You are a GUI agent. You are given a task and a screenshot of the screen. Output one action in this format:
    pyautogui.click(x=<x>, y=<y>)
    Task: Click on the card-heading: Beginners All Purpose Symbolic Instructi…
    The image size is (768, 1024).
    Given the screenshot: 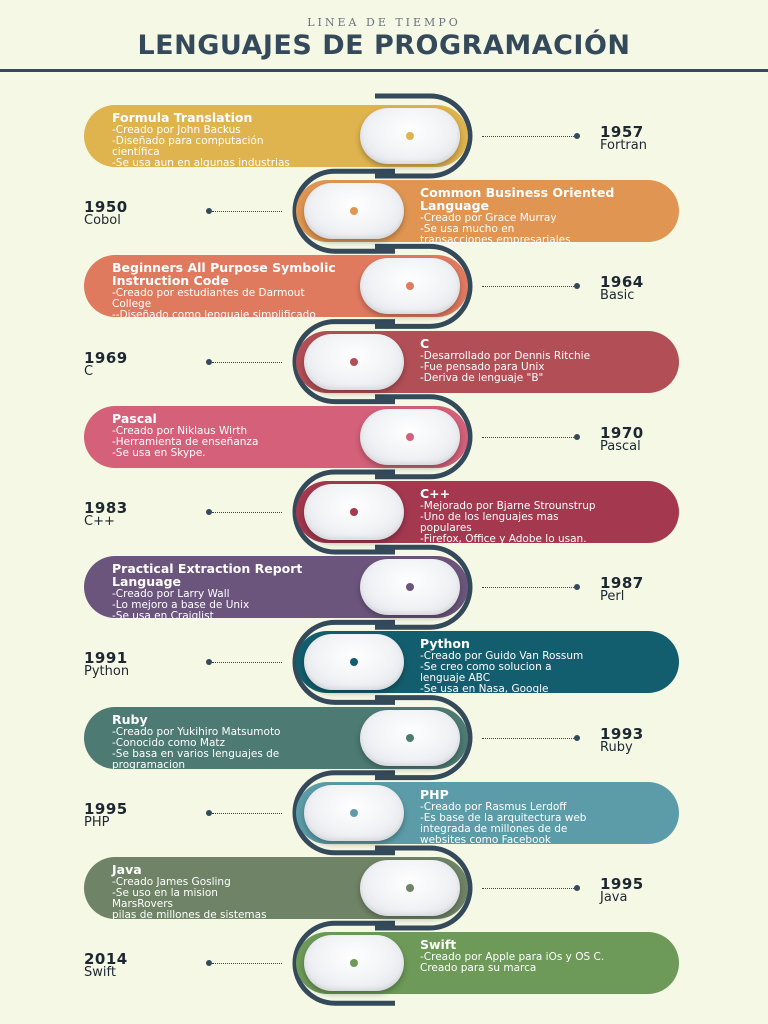 What is the action you would take?
    pyautogui.click(x=224, y=274)
    